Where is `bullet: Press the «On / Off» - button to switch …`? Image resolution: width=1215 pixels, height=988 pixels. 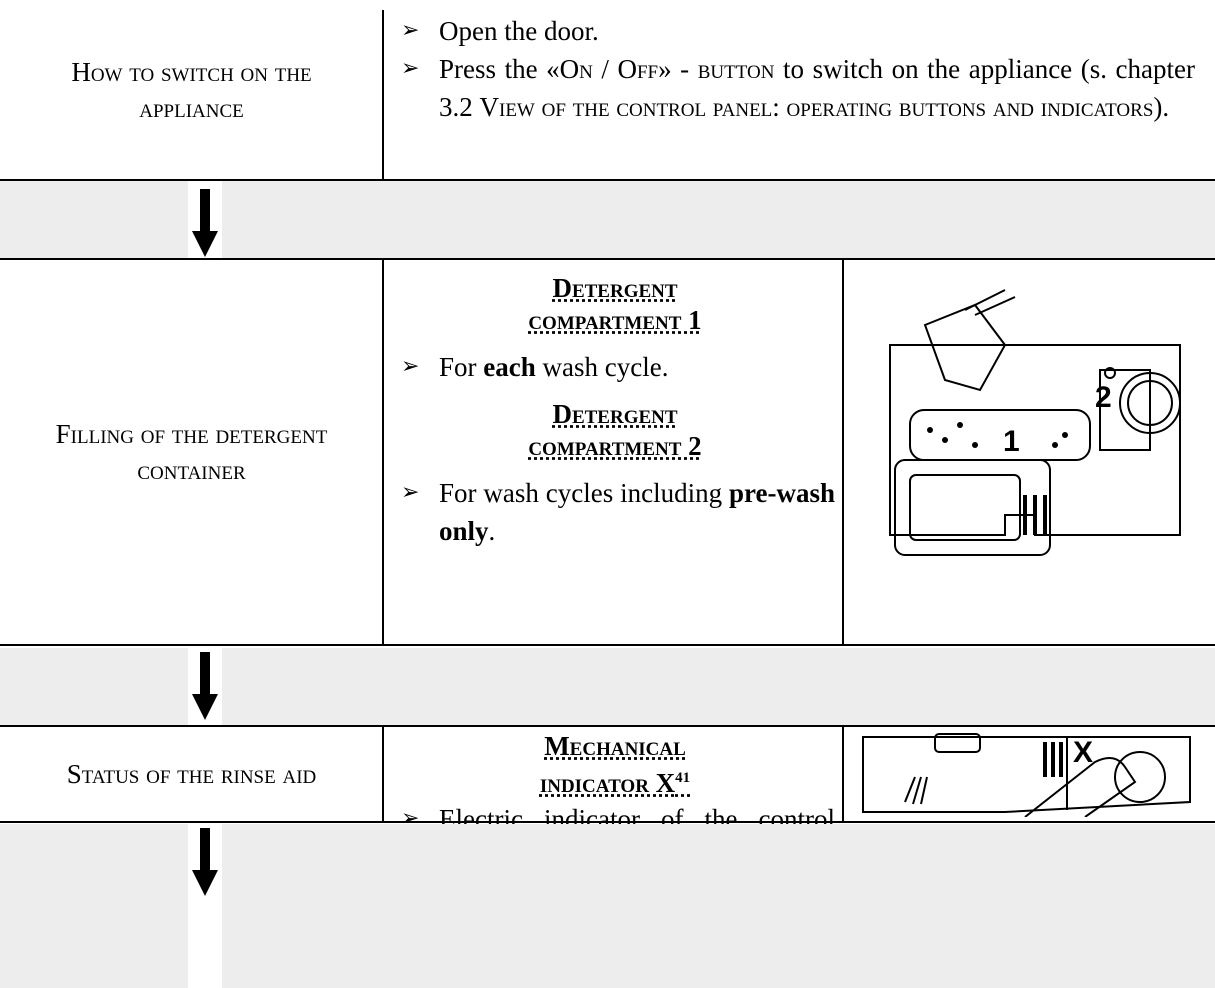 bullet: Press the «On / Off» - button to switch … is located at coordinates (795, 88).